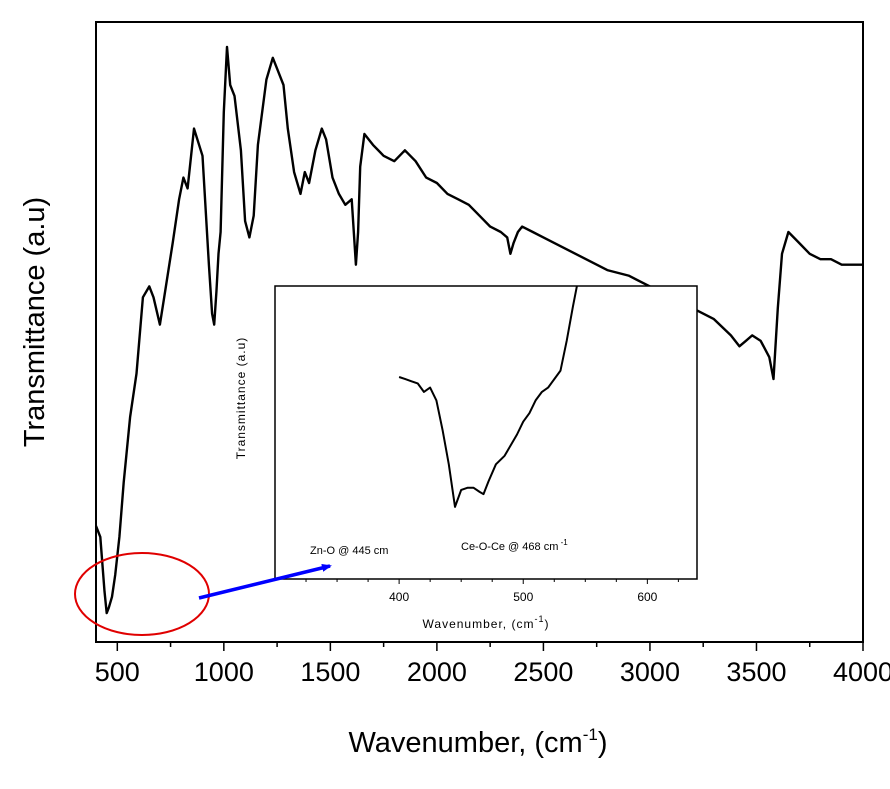 Image resolution: width=890 pixels, height=789 pixels. Describe the element at coordinates (477, 742) in the screenshot. I see `main-x-axis-title: Wavenumber, (cm-1)` at that location.